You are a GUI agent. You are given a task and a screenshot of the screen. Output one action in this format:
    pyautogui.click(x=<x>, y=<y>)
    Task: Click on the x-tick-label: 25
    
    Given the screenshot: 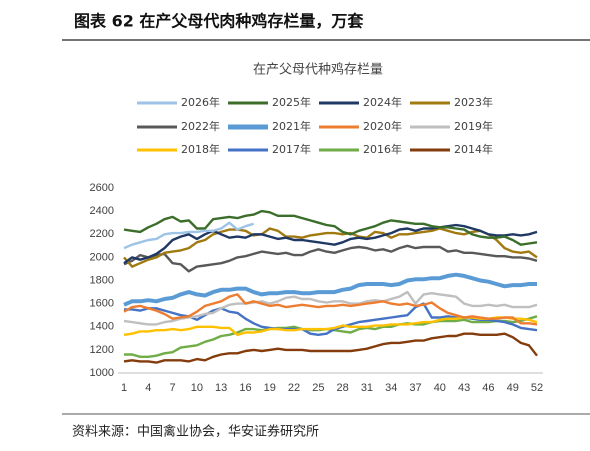 What is the action you would take?
    pyautogui.click(x=318, y=388)
    